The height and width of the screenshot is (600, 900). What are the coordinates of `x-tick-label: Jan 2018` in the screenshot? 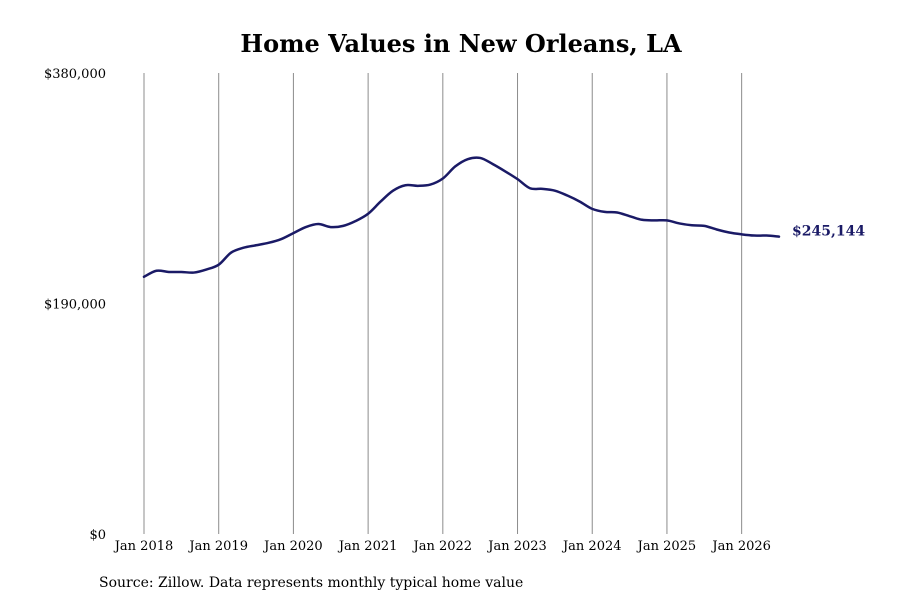 It's located at (143, 546).